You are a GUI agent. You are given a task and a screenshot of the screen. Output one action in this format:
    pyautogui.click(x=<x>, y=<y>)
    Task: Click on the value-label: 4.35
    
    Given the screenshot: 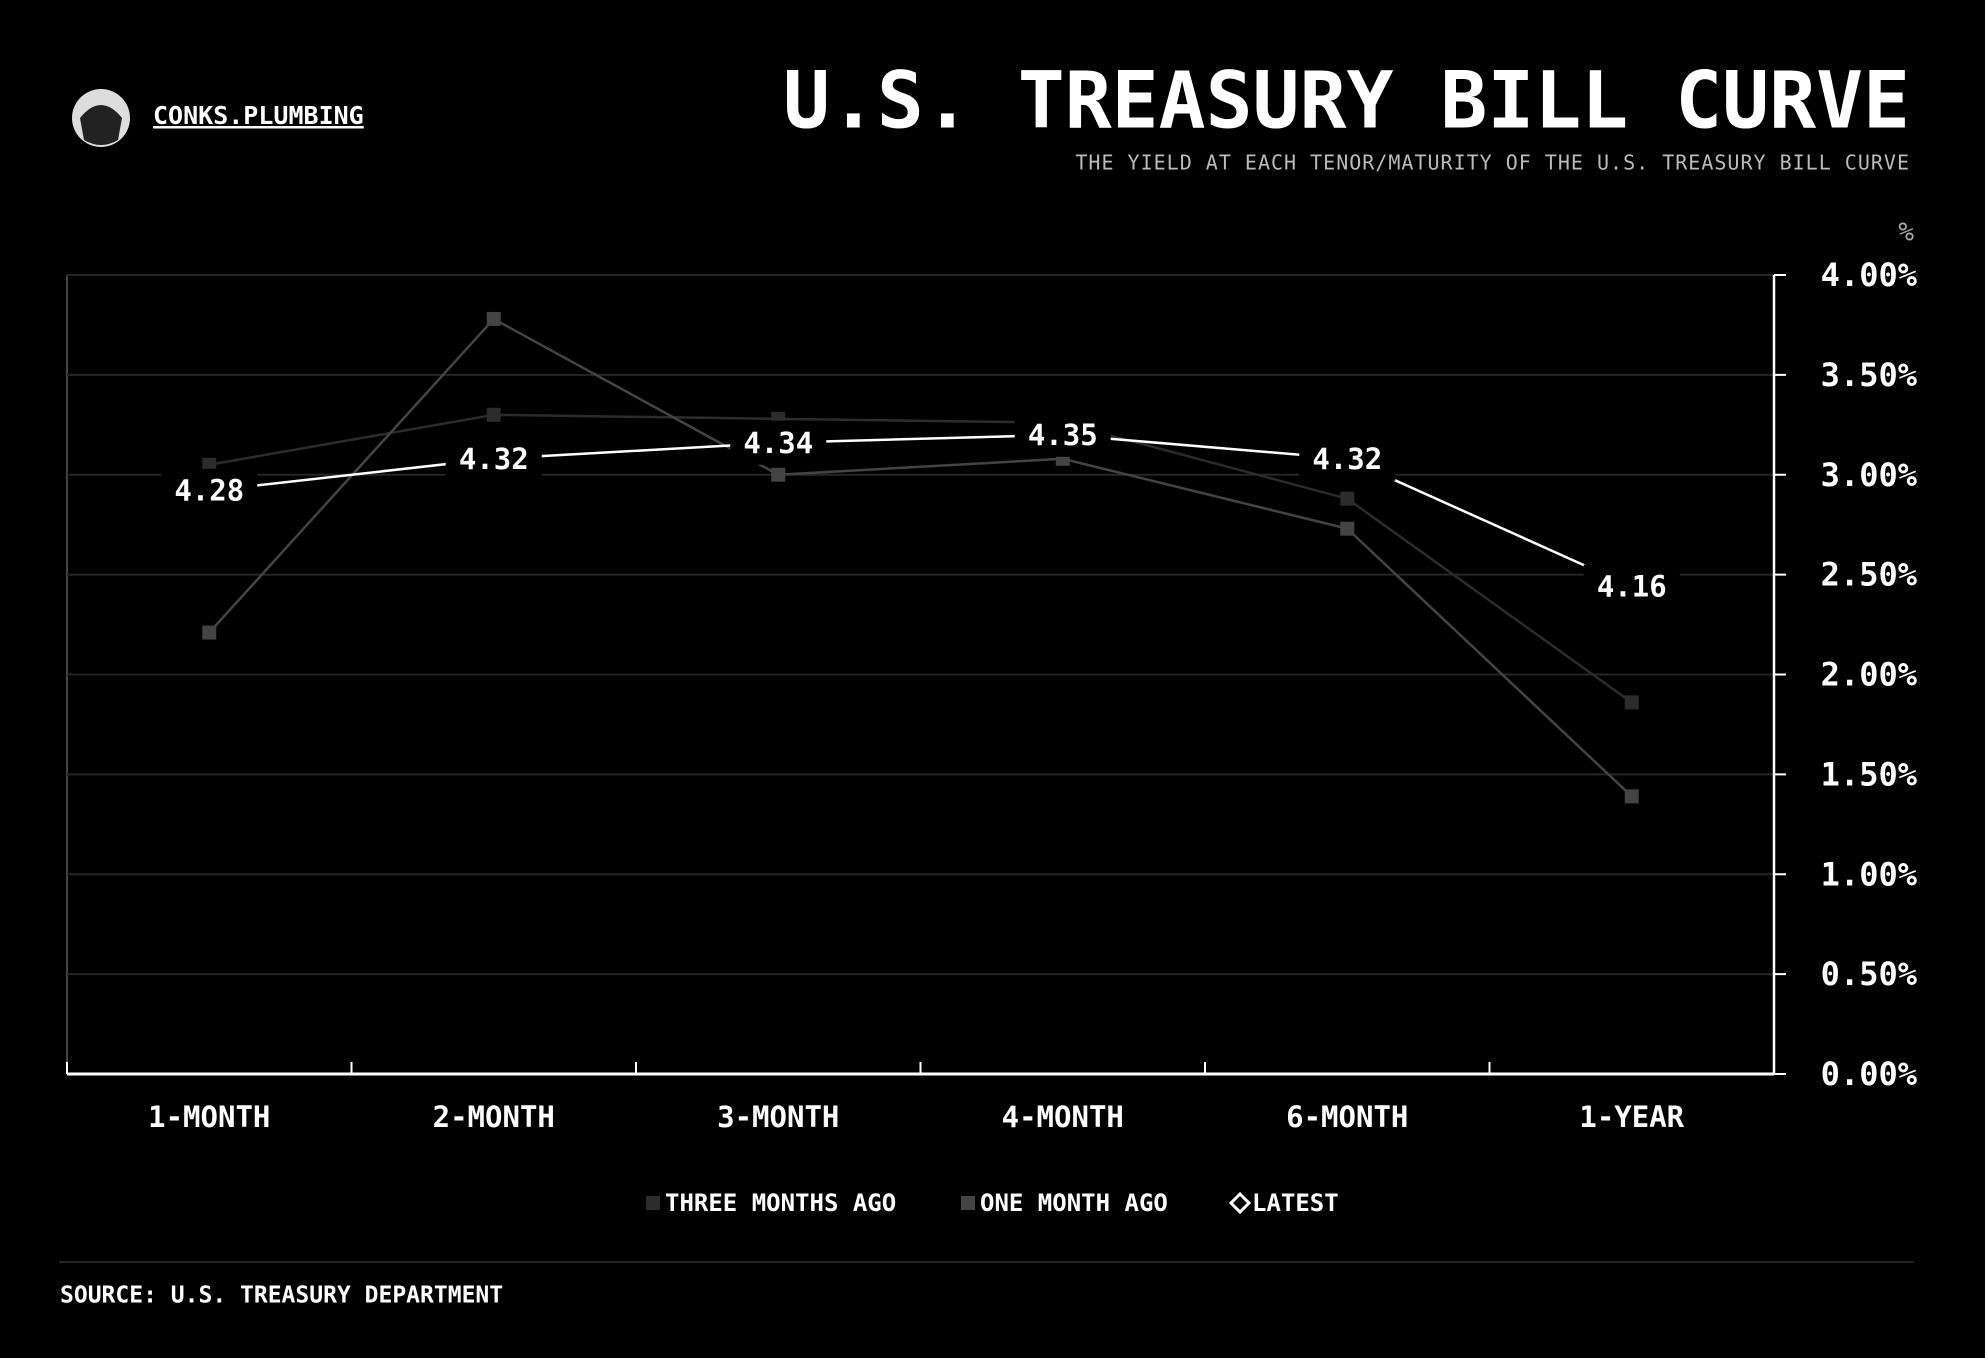 What is the action you would take?
    pyautogui.click(x=1063, y=435)
    